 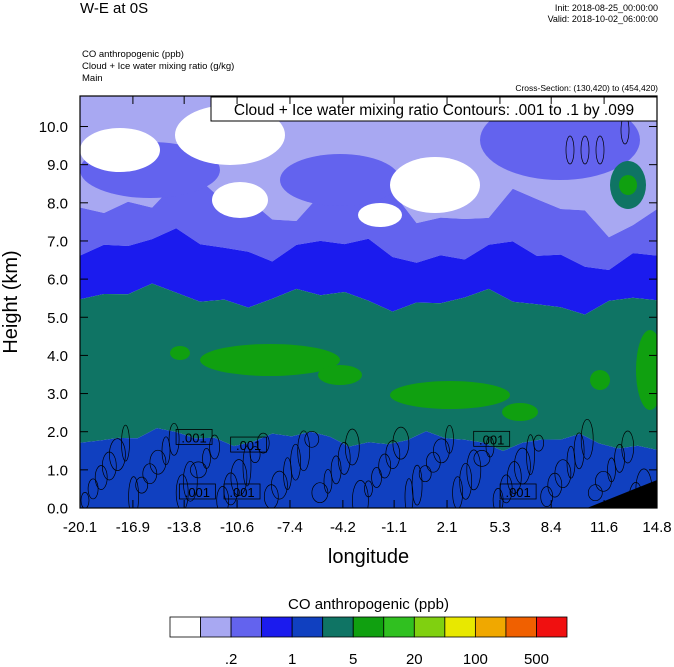 I want to click on y-tick-label: 2.0, so click(x=57, y=432).